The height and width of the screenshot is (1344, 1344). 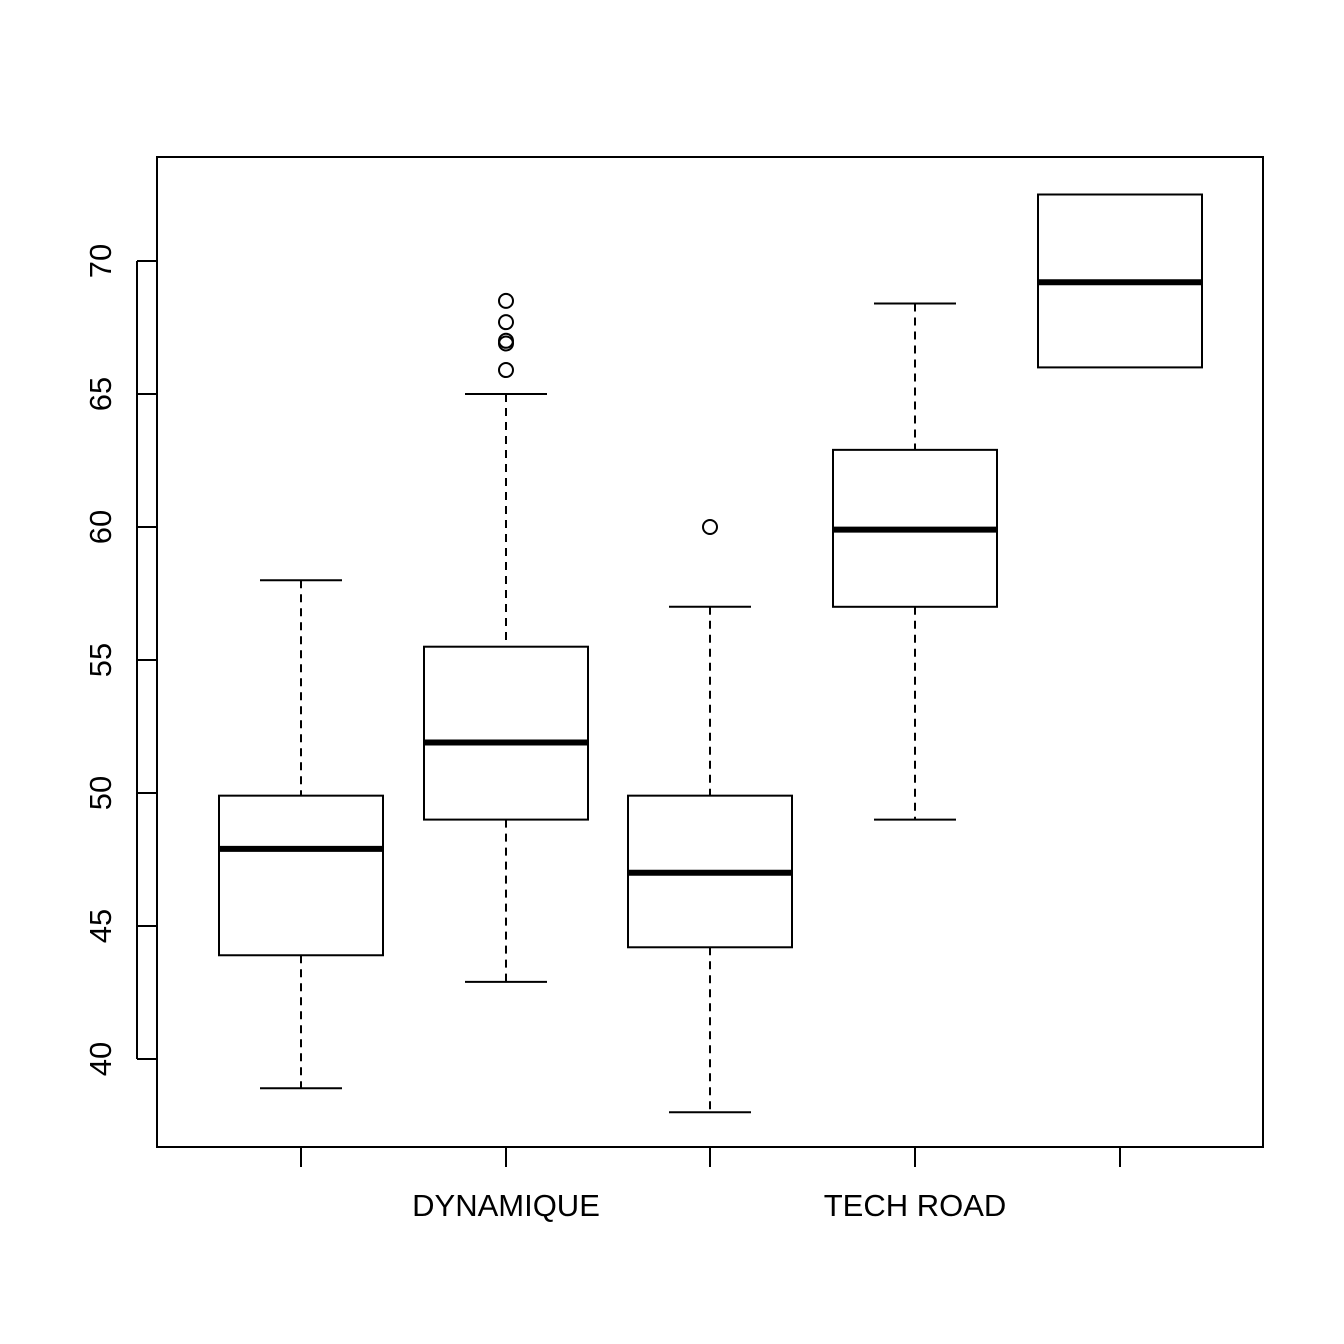 What do you see at coordinates (915, 1205) in the screenshot?
I see `x-tick-label: TECH ROAD` at bounding box center [915, 1205].